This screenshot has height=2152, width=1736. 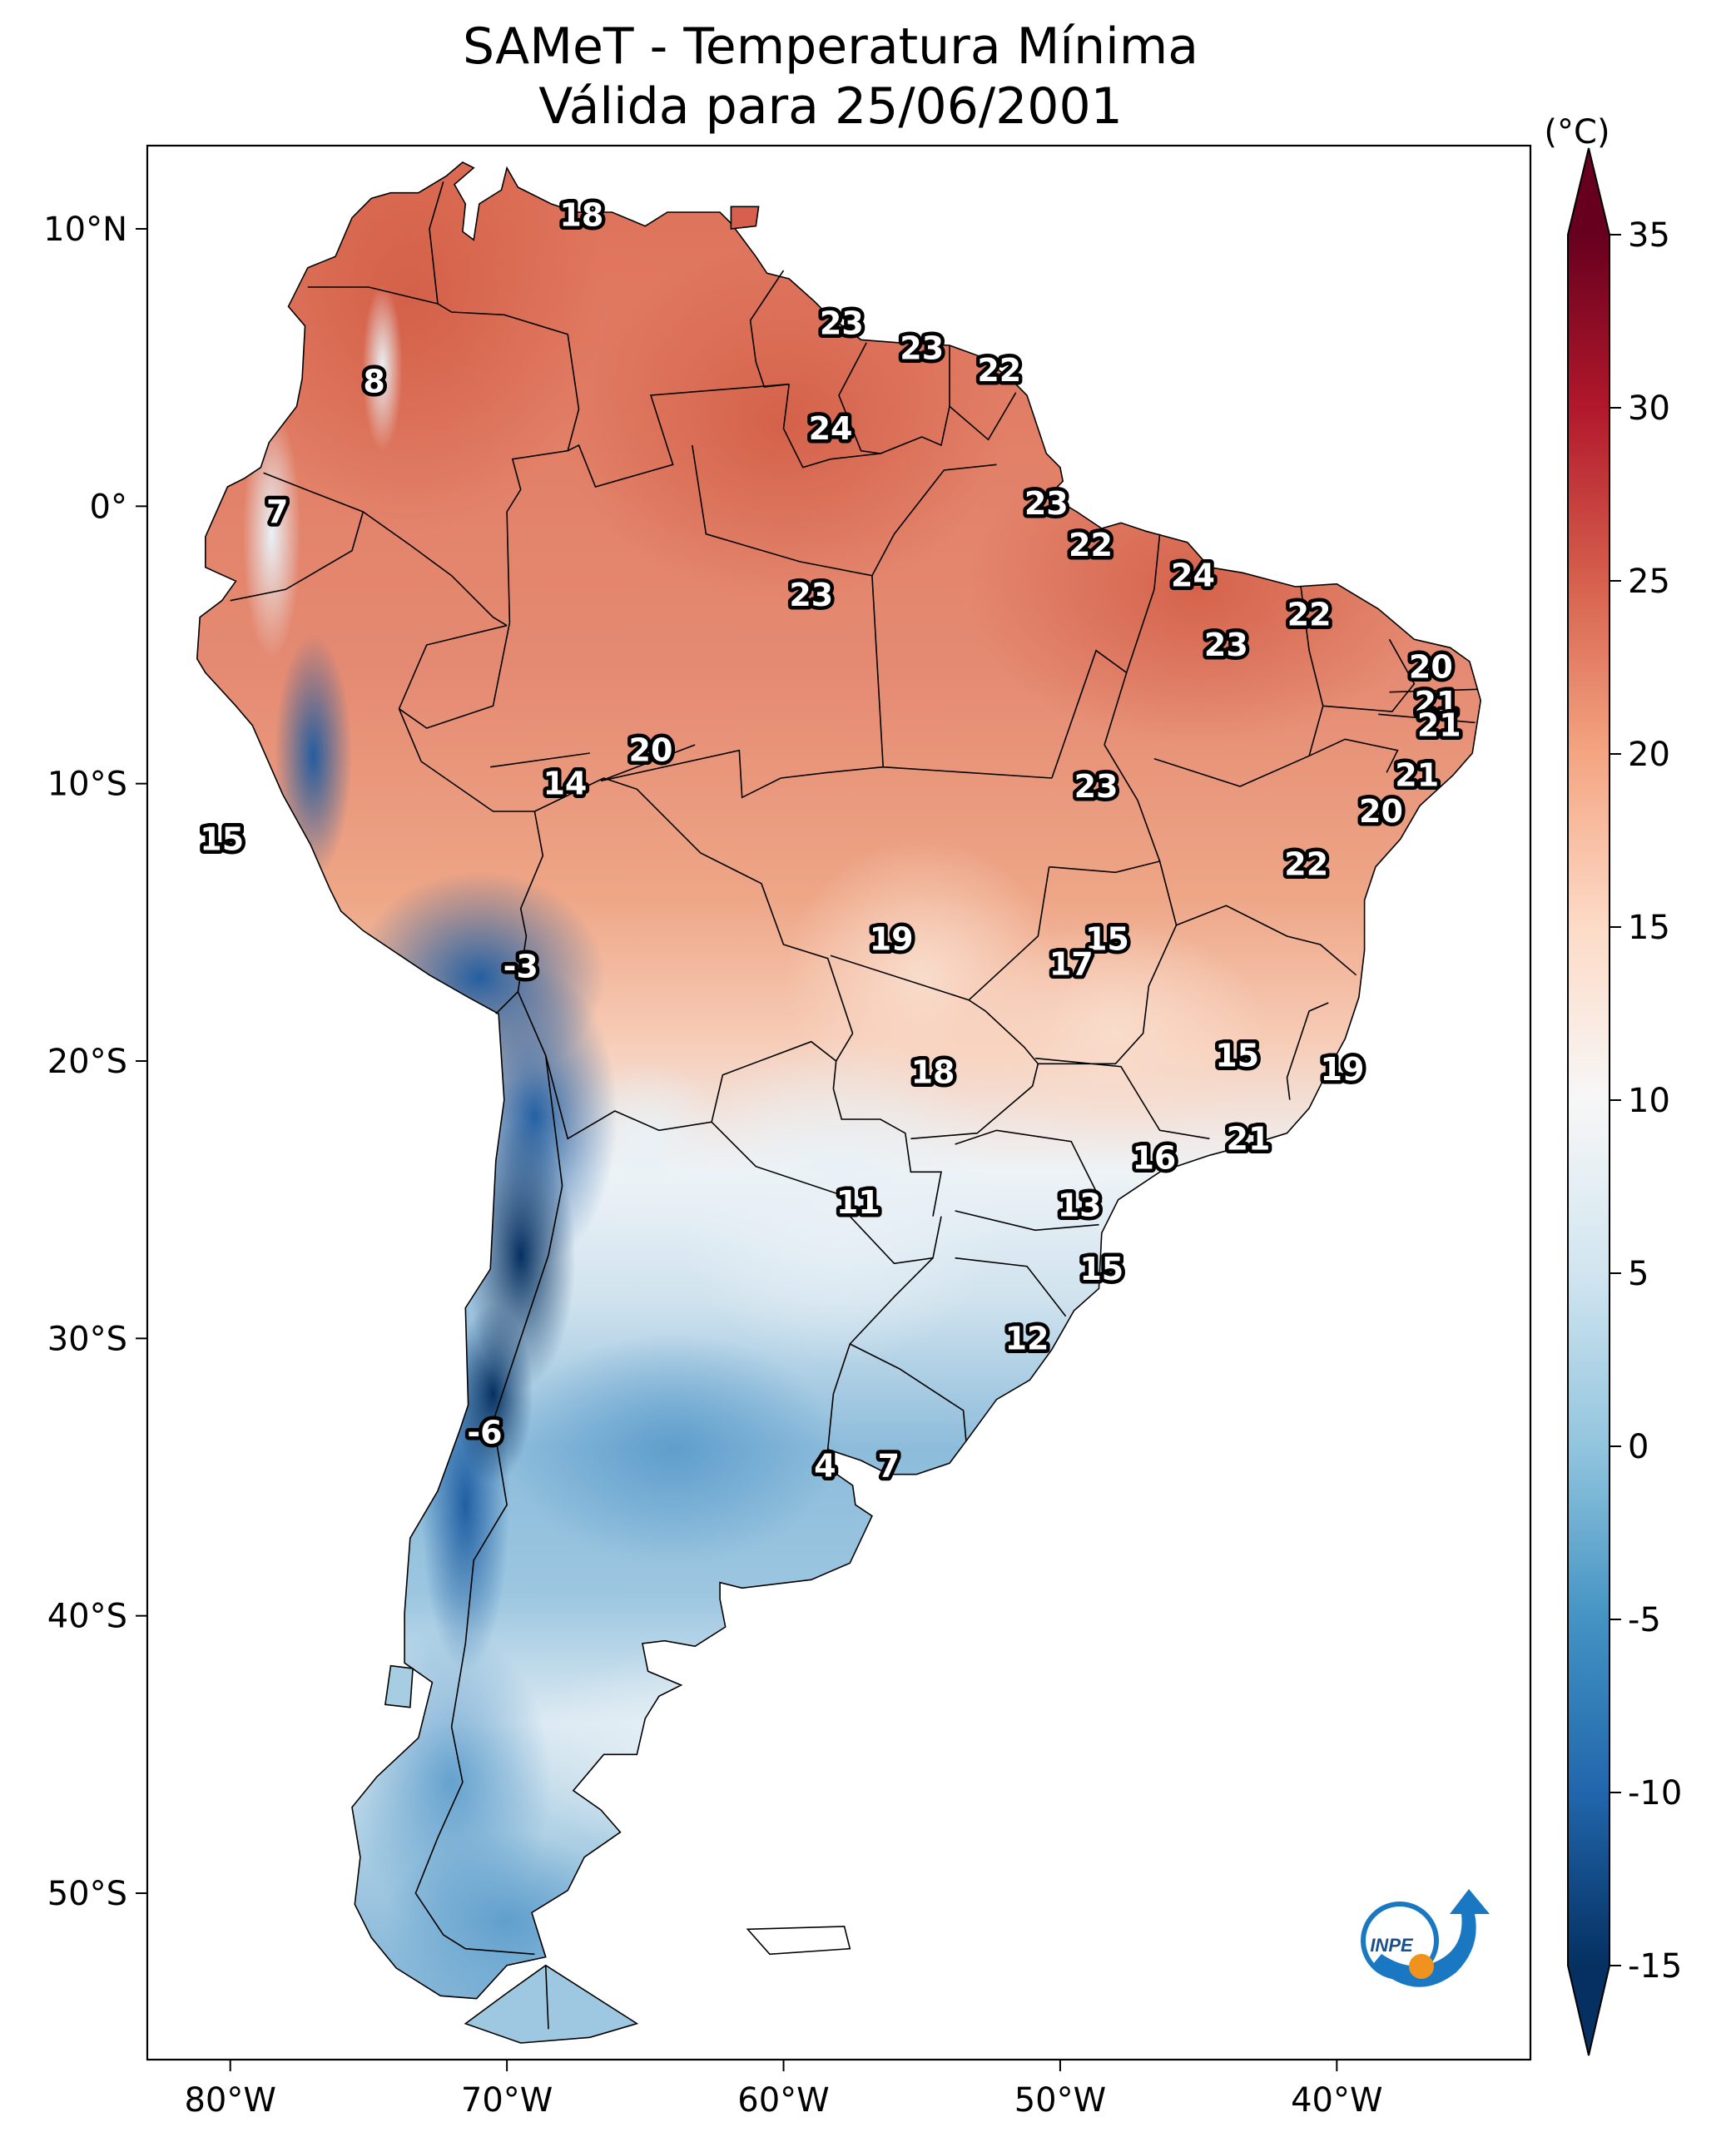 I want to click on colorbar-top-extension, so click(x=1589, y=191).